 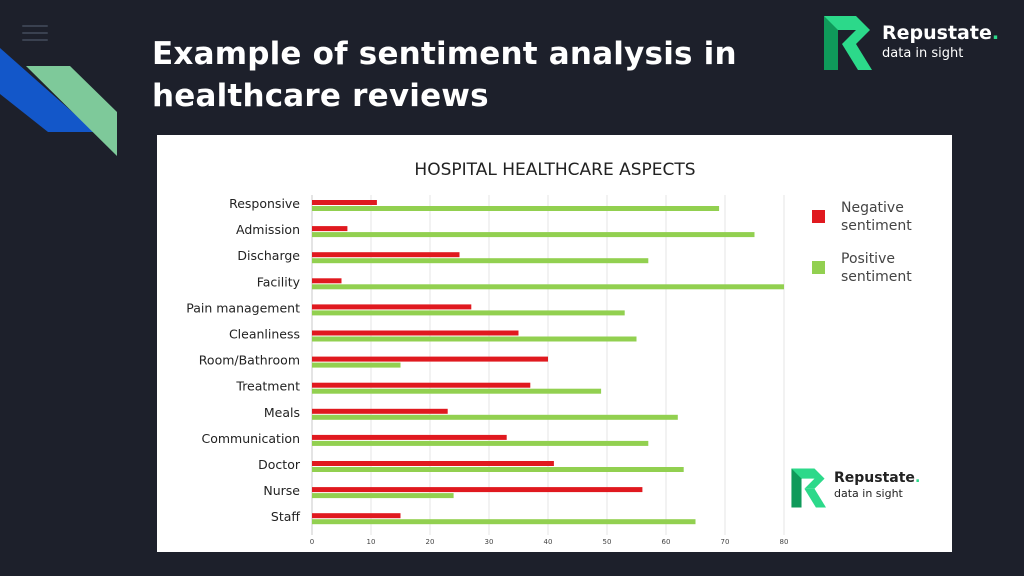 What do you see at coordinates (250, 438) in the screenshot?
I see `category-label: Communication` at bounding box center [250, 438].